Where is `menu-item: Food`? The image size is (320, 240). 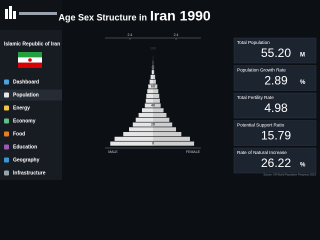 menu-item: Food is located at coordinates (14, 134).